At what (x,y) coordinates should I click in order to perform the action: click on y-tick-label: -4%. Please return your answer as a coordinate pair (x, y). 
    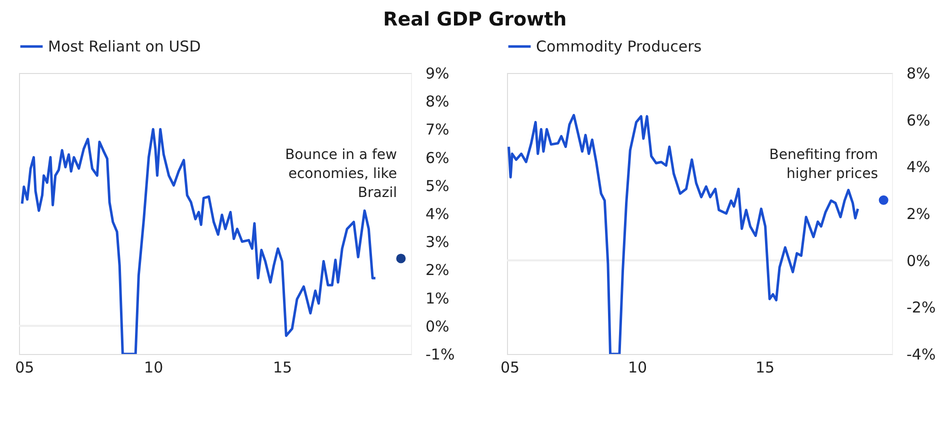
    Looking at the image, I should click on (921, 355).